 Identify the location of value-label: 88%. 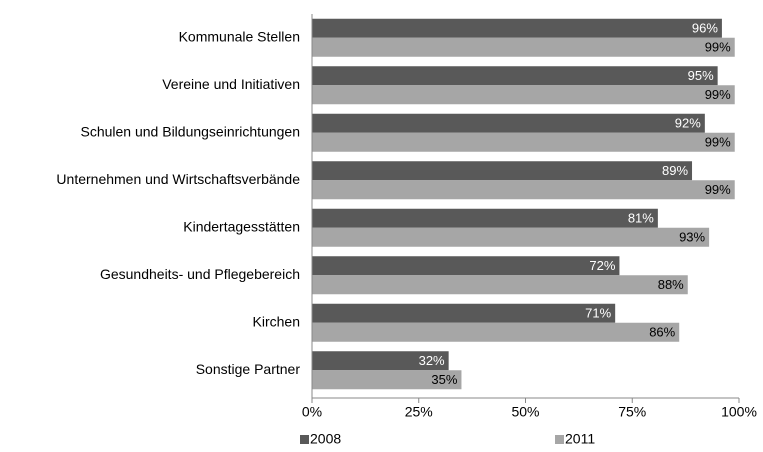
(671, 284).